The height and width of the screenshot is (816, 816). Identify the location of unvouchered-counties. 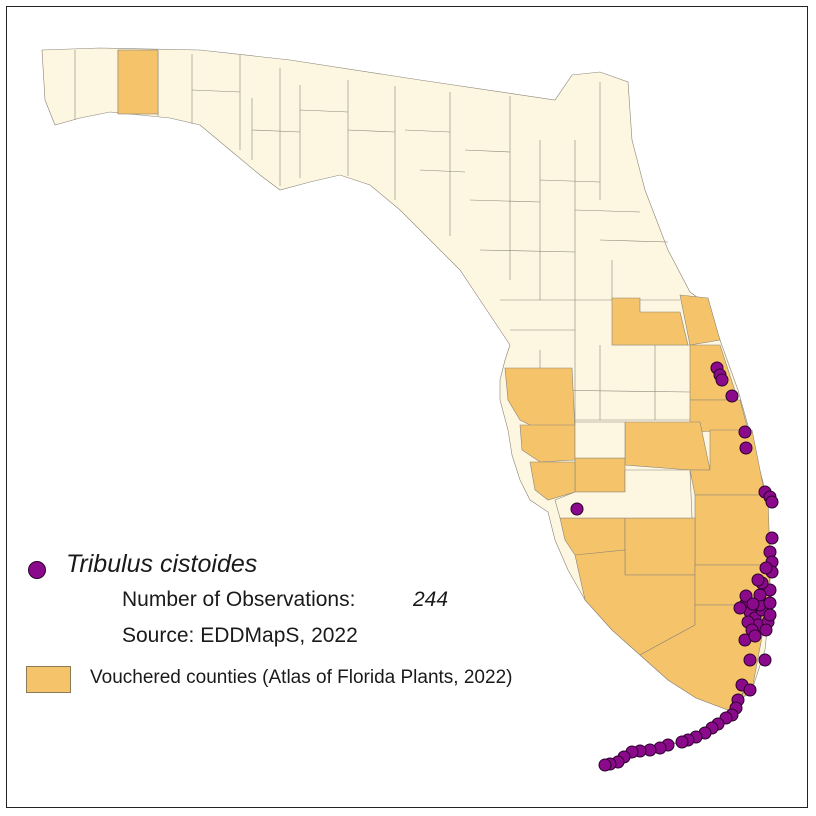
(623, 470).